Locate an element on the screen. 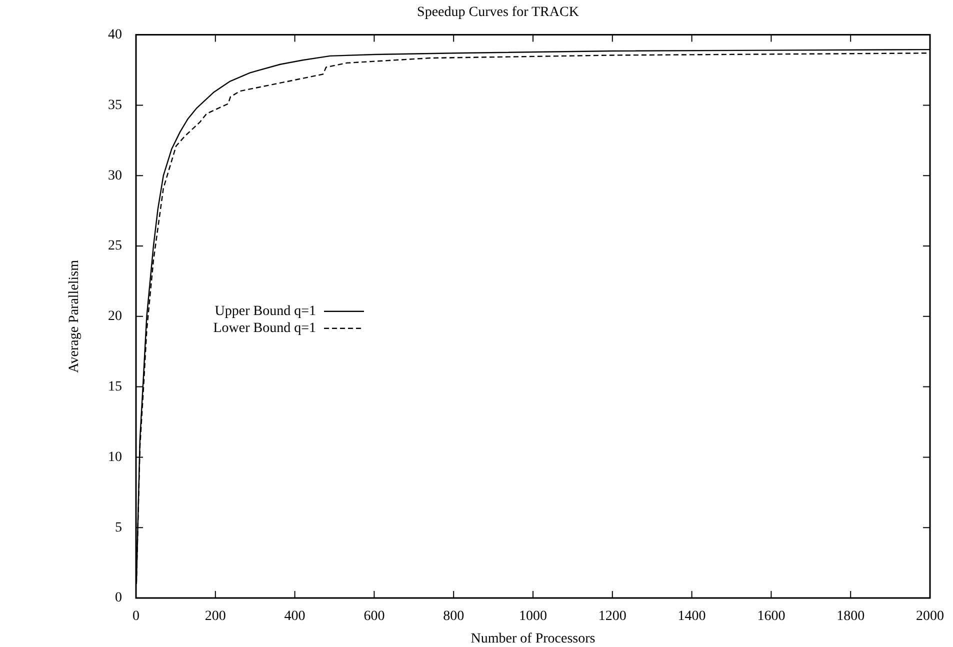  y-tick-label: 40 is located at coordinates (115, 34).